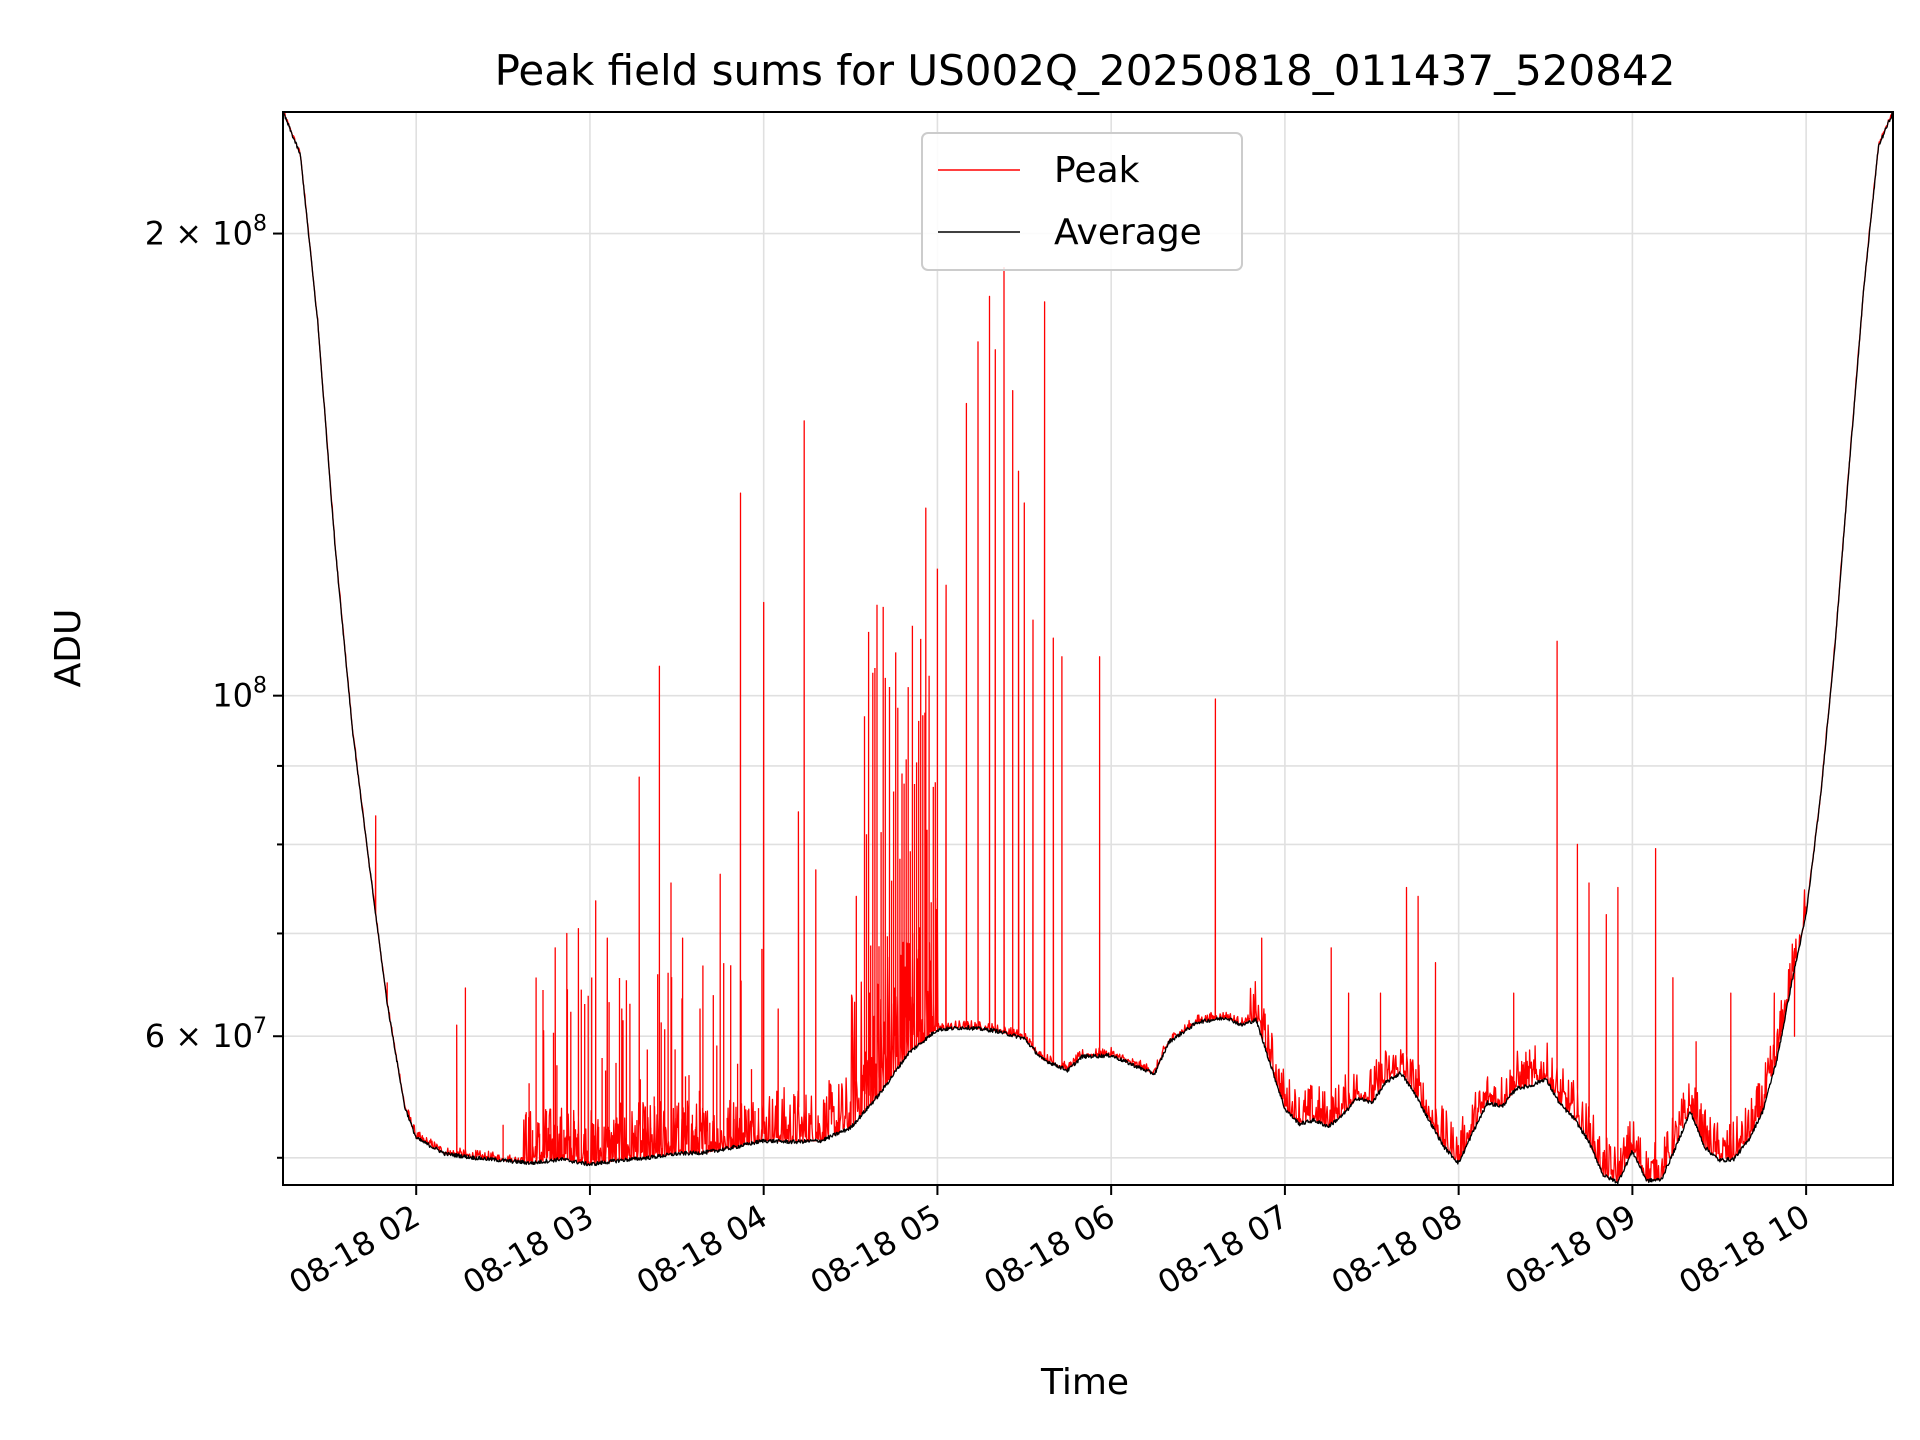 This screenshot has height=1440, width=1920. I want to click on y-tick-label: 108, so click(239, 694).